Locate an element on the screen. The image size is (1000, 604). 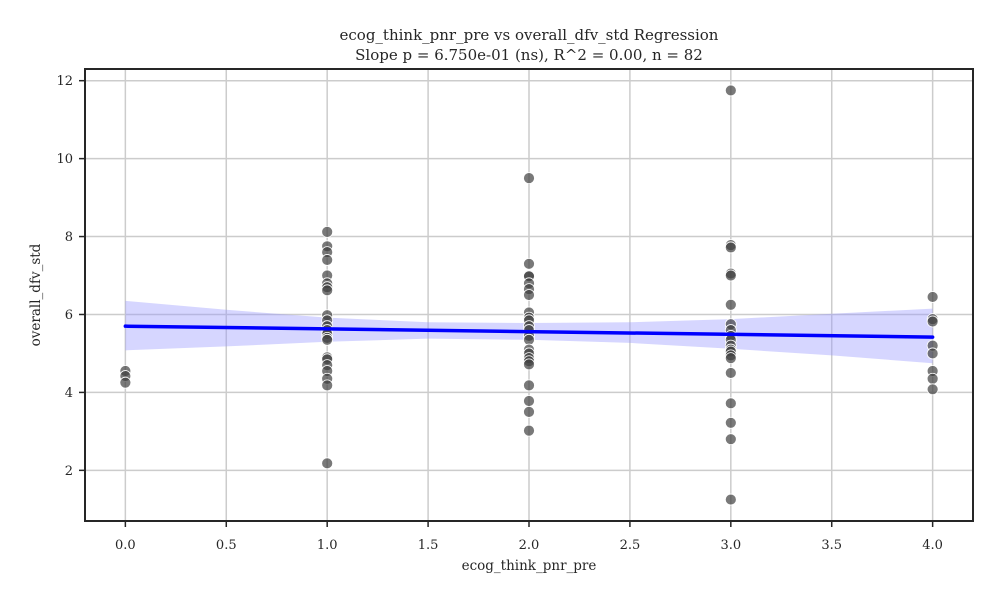
y-tick-label: 8 is located at coordinates (69, 237).